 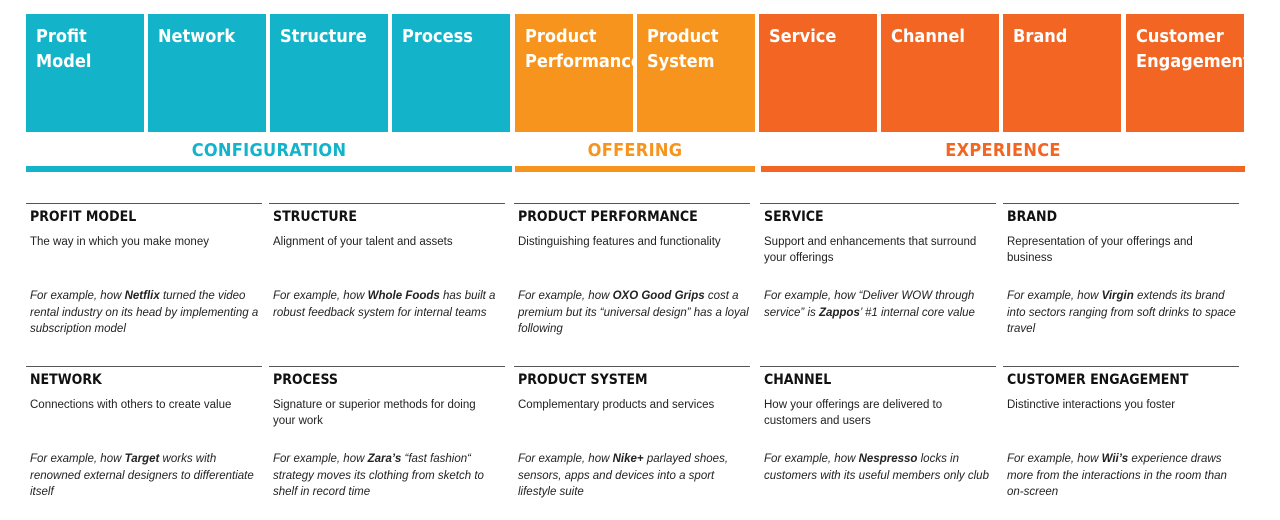 What do you see at coordinates (839, 312) in the screenshot?
I see `example-company-name: Zappos` at bounding box center [839, 312].